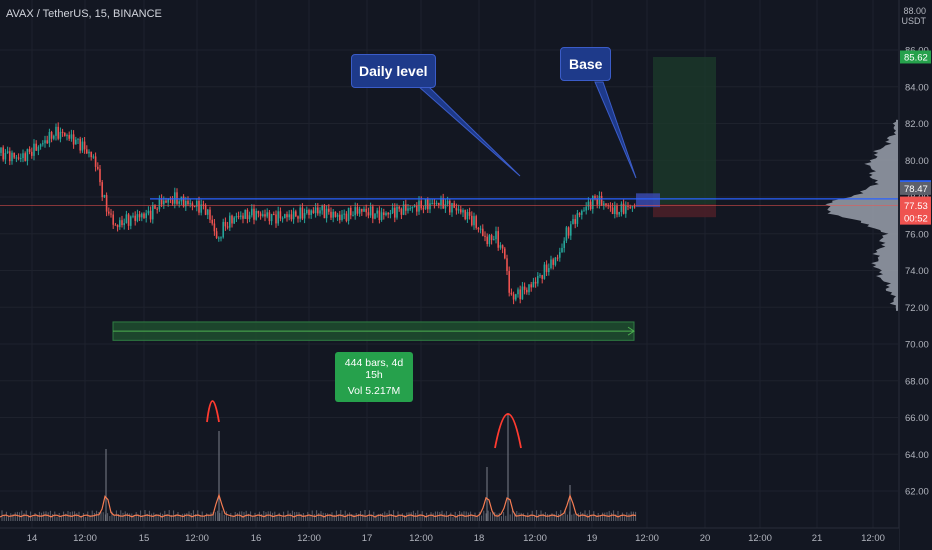 The width and height of the screenshot is (932, 550). I want to click on price-tick-label: 64.00, so click(917, 455).